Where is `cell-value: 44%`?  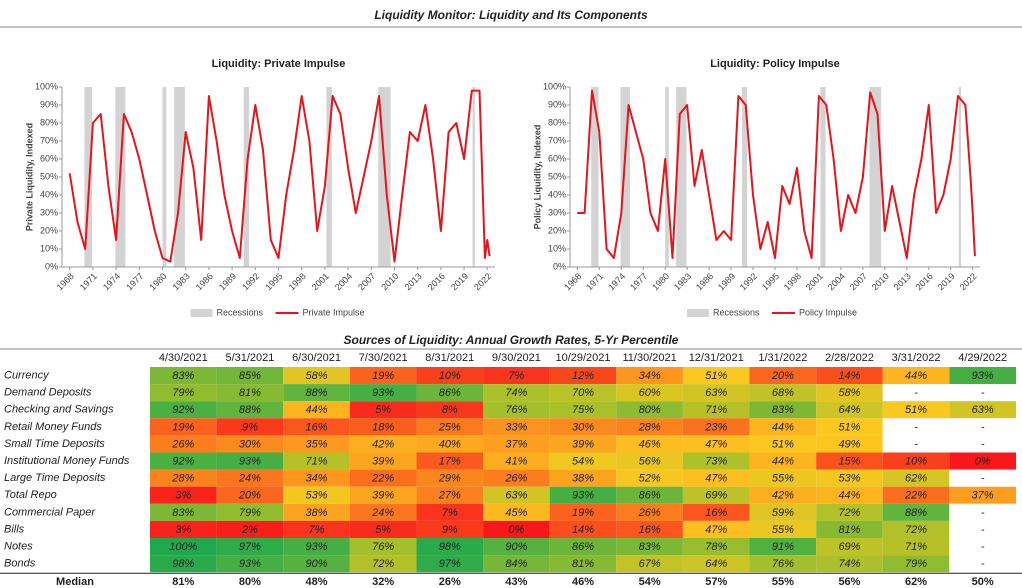
cell-value: 44% is located at coordinates (783, 461).